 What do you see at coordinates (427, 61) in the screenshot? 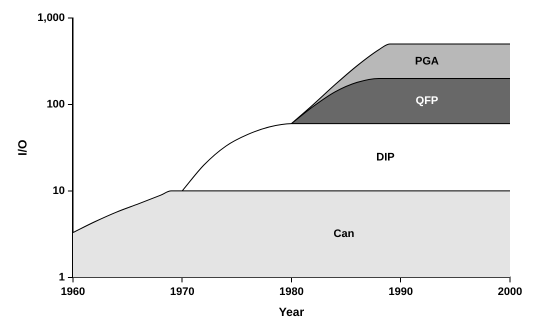
I see `series-label: PGA` at bounding box center [427, 61].